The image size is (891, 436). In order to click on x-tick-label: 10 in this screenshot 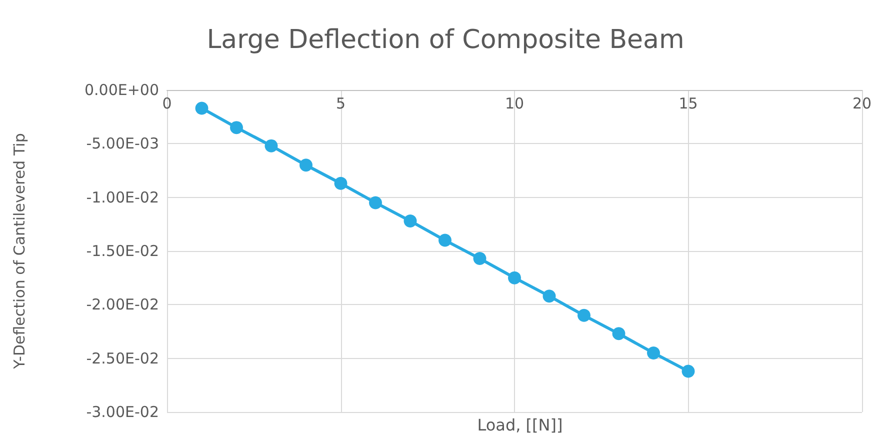, I will do `click(514, 103)`.